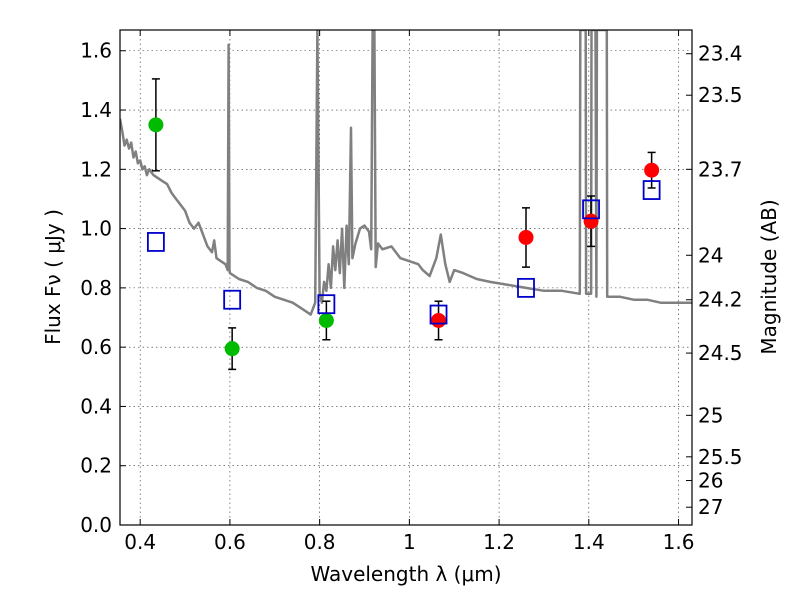 The height and width of the screenshot is (600, 800). Describe the element at coordinates (140, 542) in the screenshot. I see `x-tick-label: 0.4` at that location.